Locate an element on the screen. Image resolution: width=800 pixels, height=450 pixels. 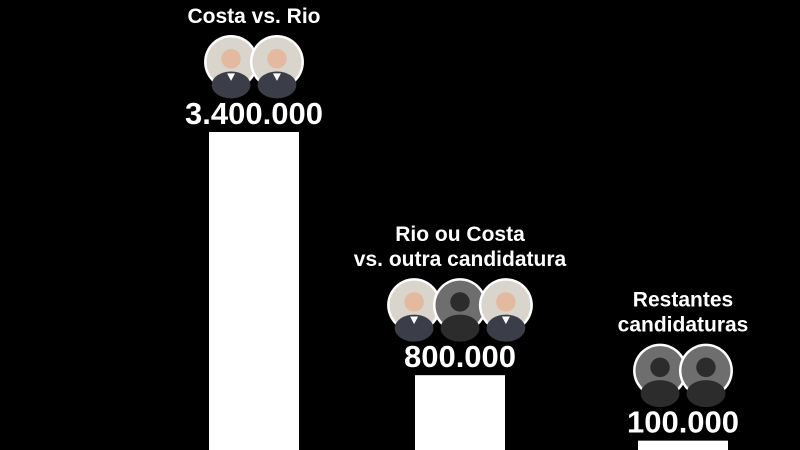
value-label: 800.000 is located at coordinates (460, 356).